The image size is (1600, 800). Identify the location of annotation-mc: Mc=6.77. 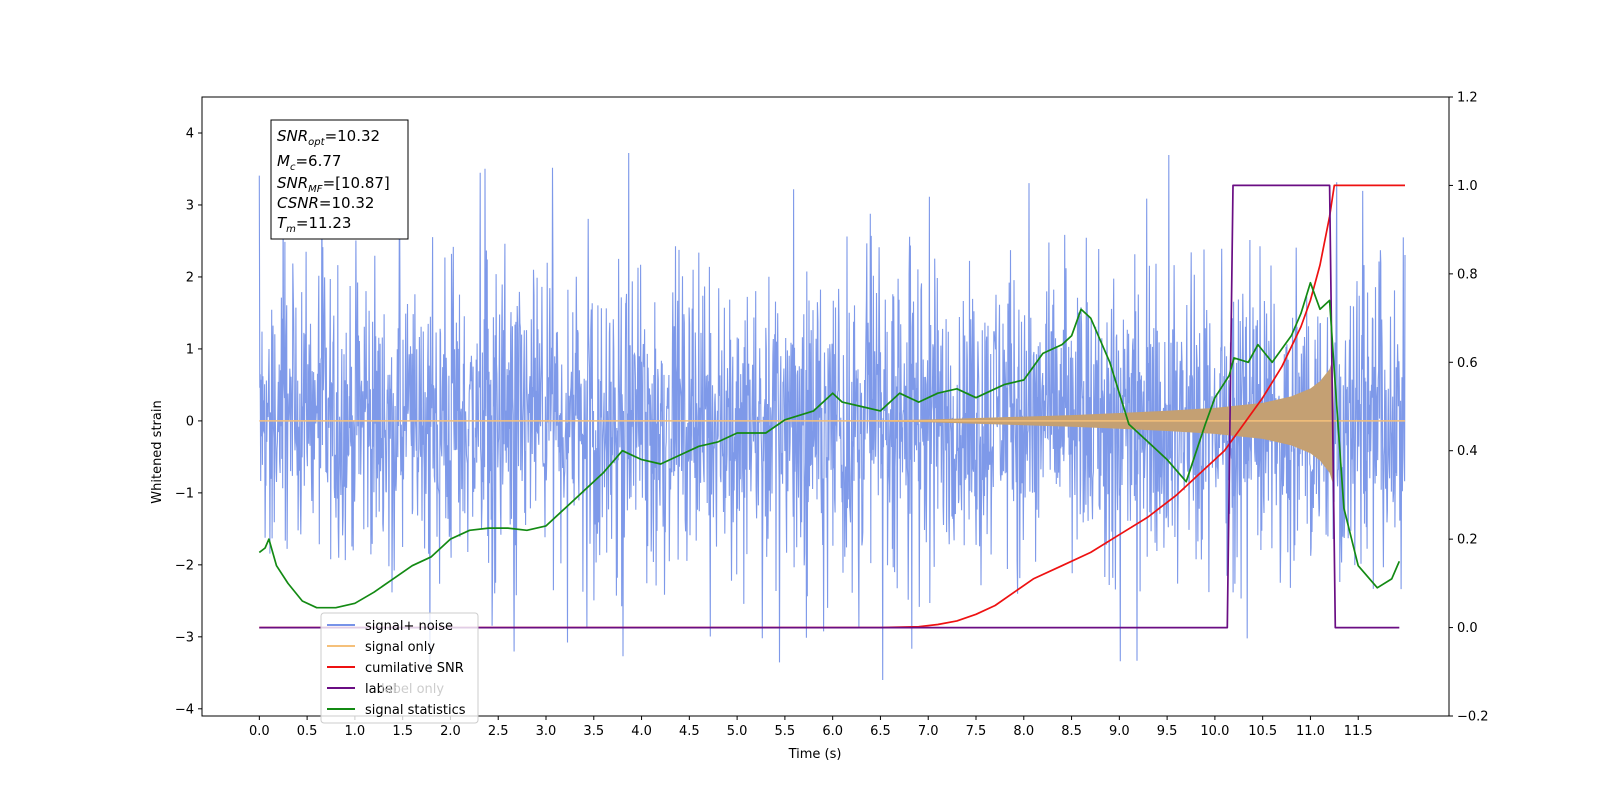
(309, 162).